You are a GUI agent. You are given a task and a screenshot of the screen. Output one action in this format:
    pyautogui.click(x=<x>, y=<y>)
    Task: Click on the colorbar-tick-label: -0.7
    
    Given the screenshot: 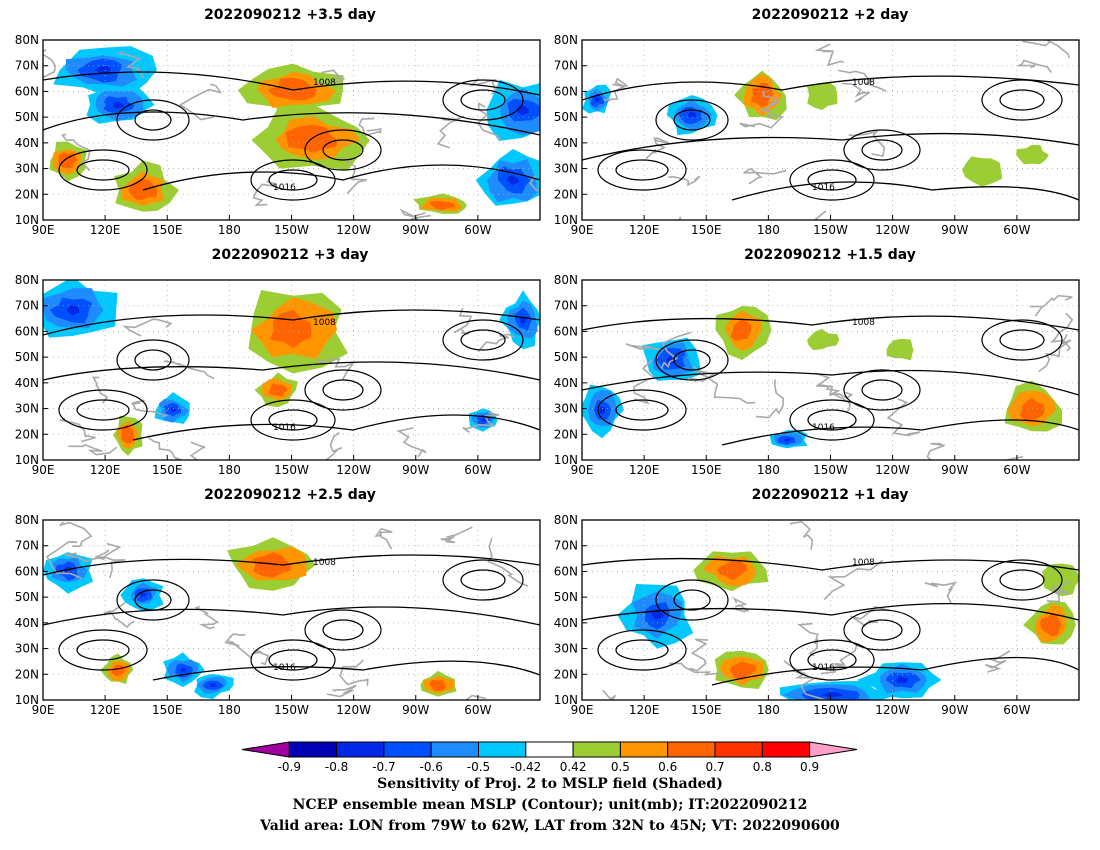 What is the action you would take?
    pyautogui.click(x=383, y=767)
    